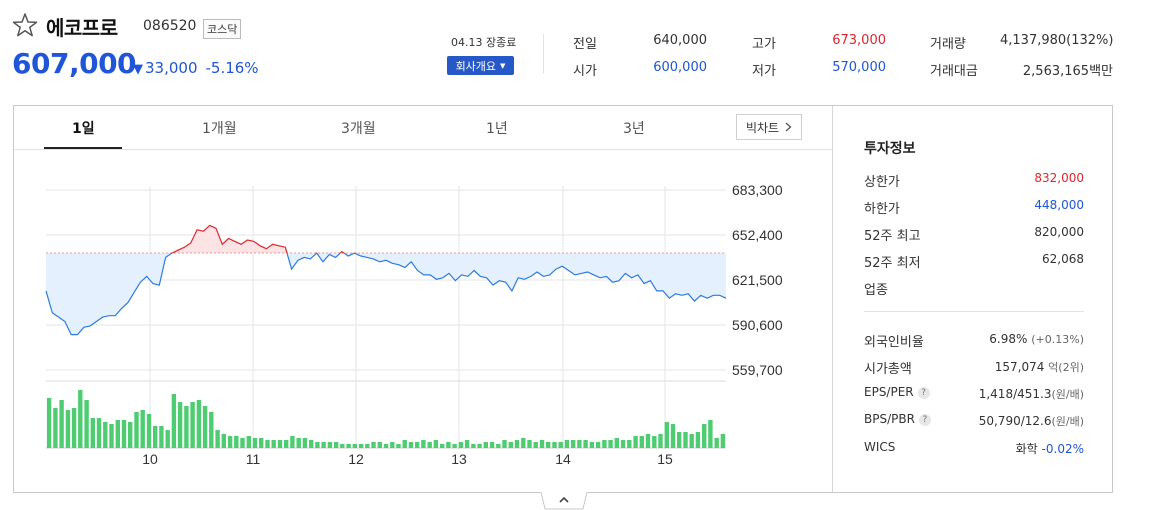  I want to click on panel-separator, so click(974, 311).